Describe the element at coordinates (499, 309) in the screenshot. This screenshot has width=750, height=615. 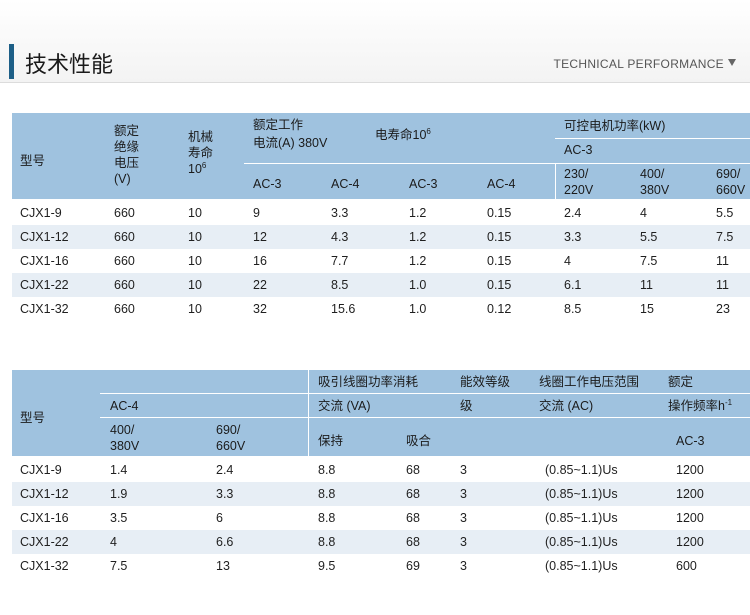
I see `cell-life-ac4: 0.12` at that location.